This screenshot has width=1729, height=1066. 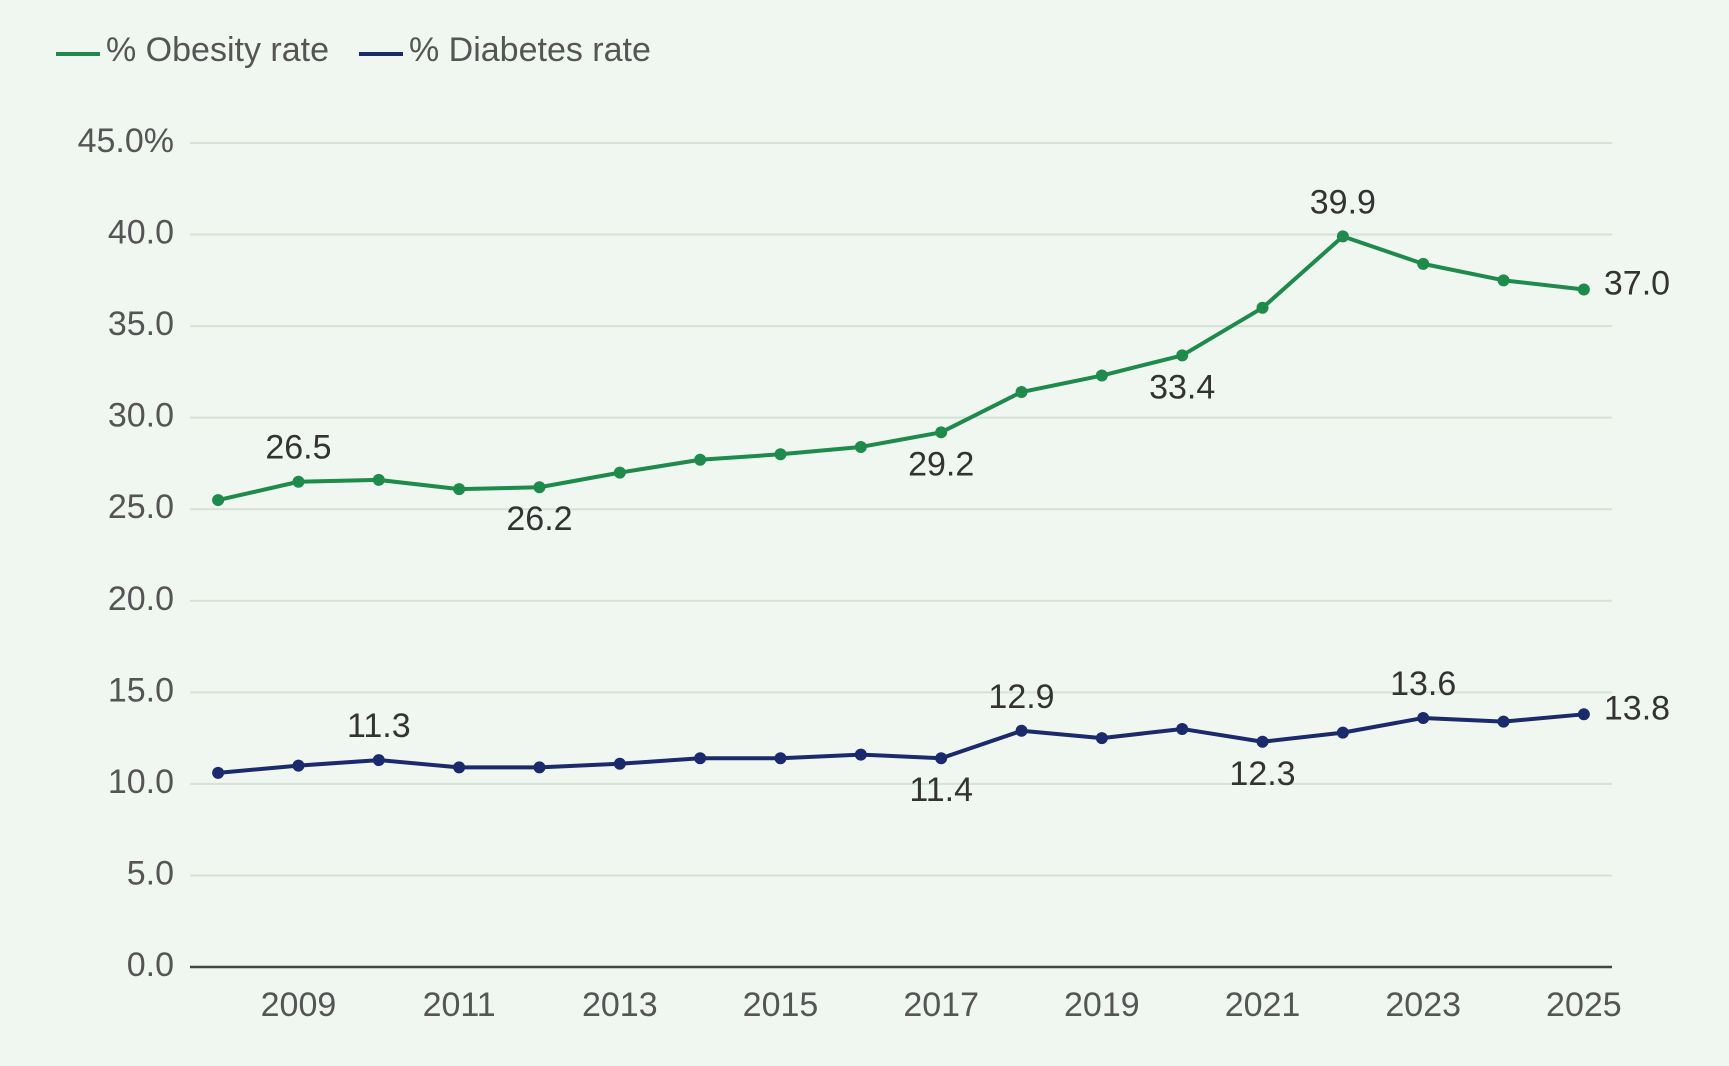 I want to click on x-tick-label: 2023, so click(x=1423, y=1005).